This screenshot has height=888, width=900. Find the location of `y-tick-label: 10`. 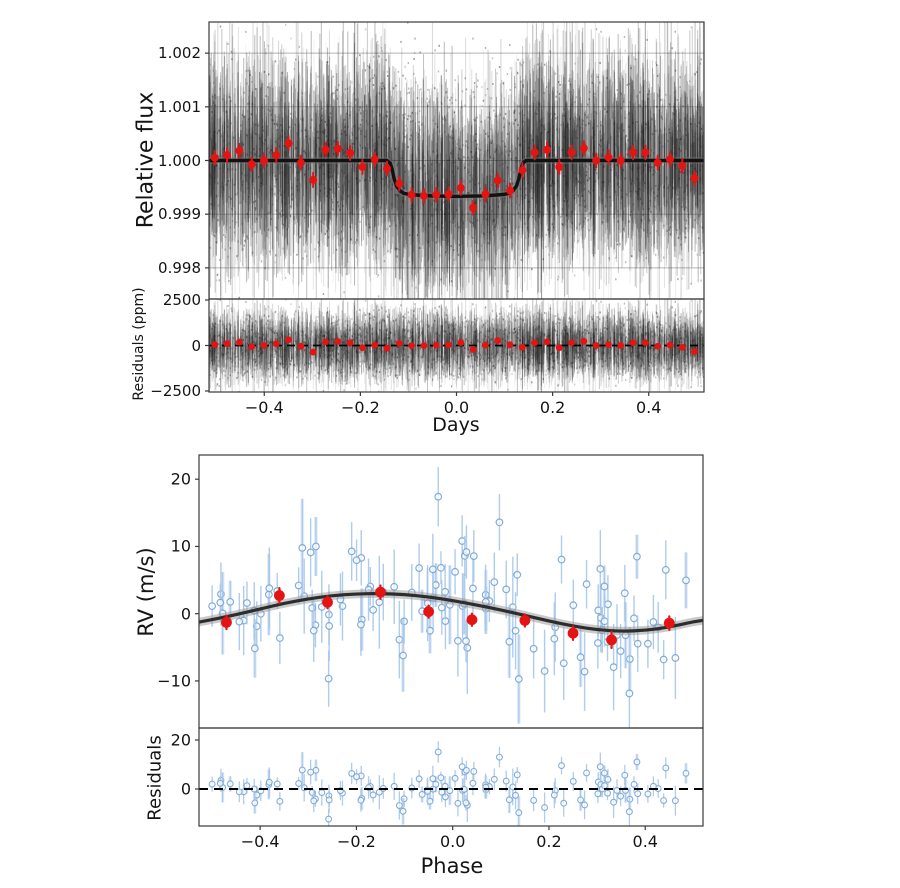

y-tick-label: 10 is located at coordinates (180, 546).